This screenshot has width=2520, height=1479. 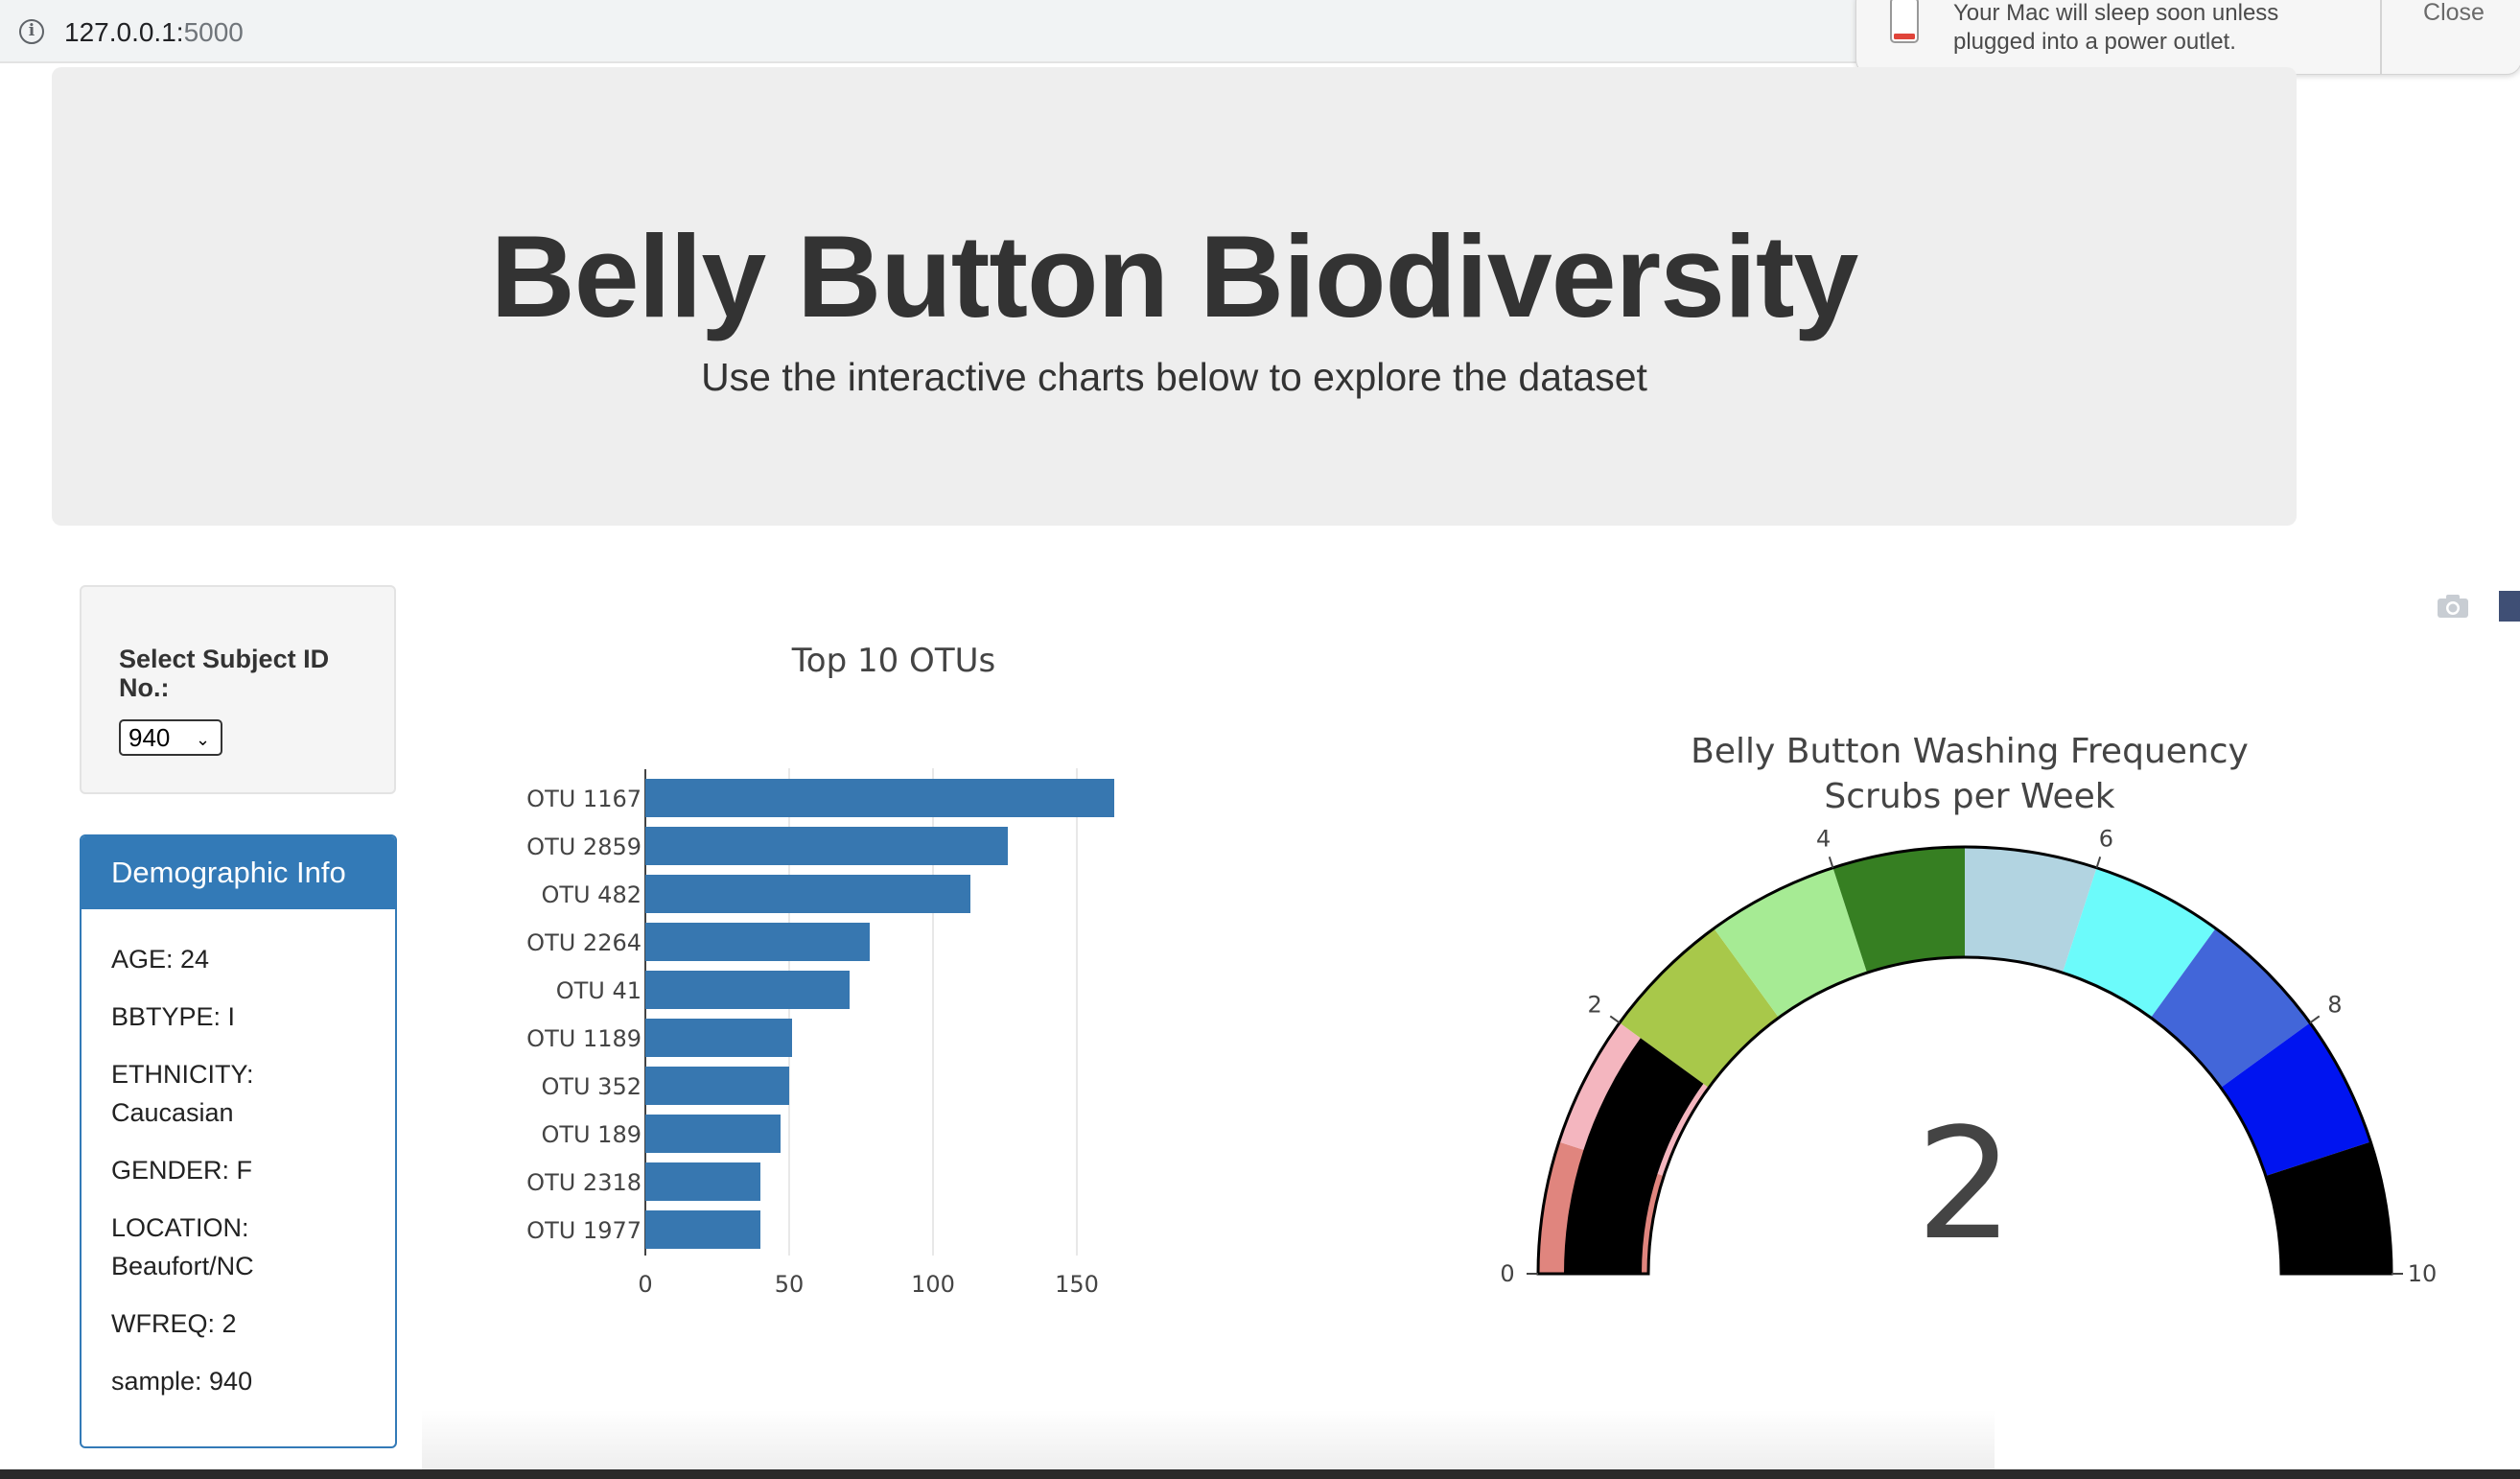 What do you see at coordinates (939, 31) in the screenshot?
I see `url-field: i 127.0.0.1:5000` at bounding box center [939, 31].